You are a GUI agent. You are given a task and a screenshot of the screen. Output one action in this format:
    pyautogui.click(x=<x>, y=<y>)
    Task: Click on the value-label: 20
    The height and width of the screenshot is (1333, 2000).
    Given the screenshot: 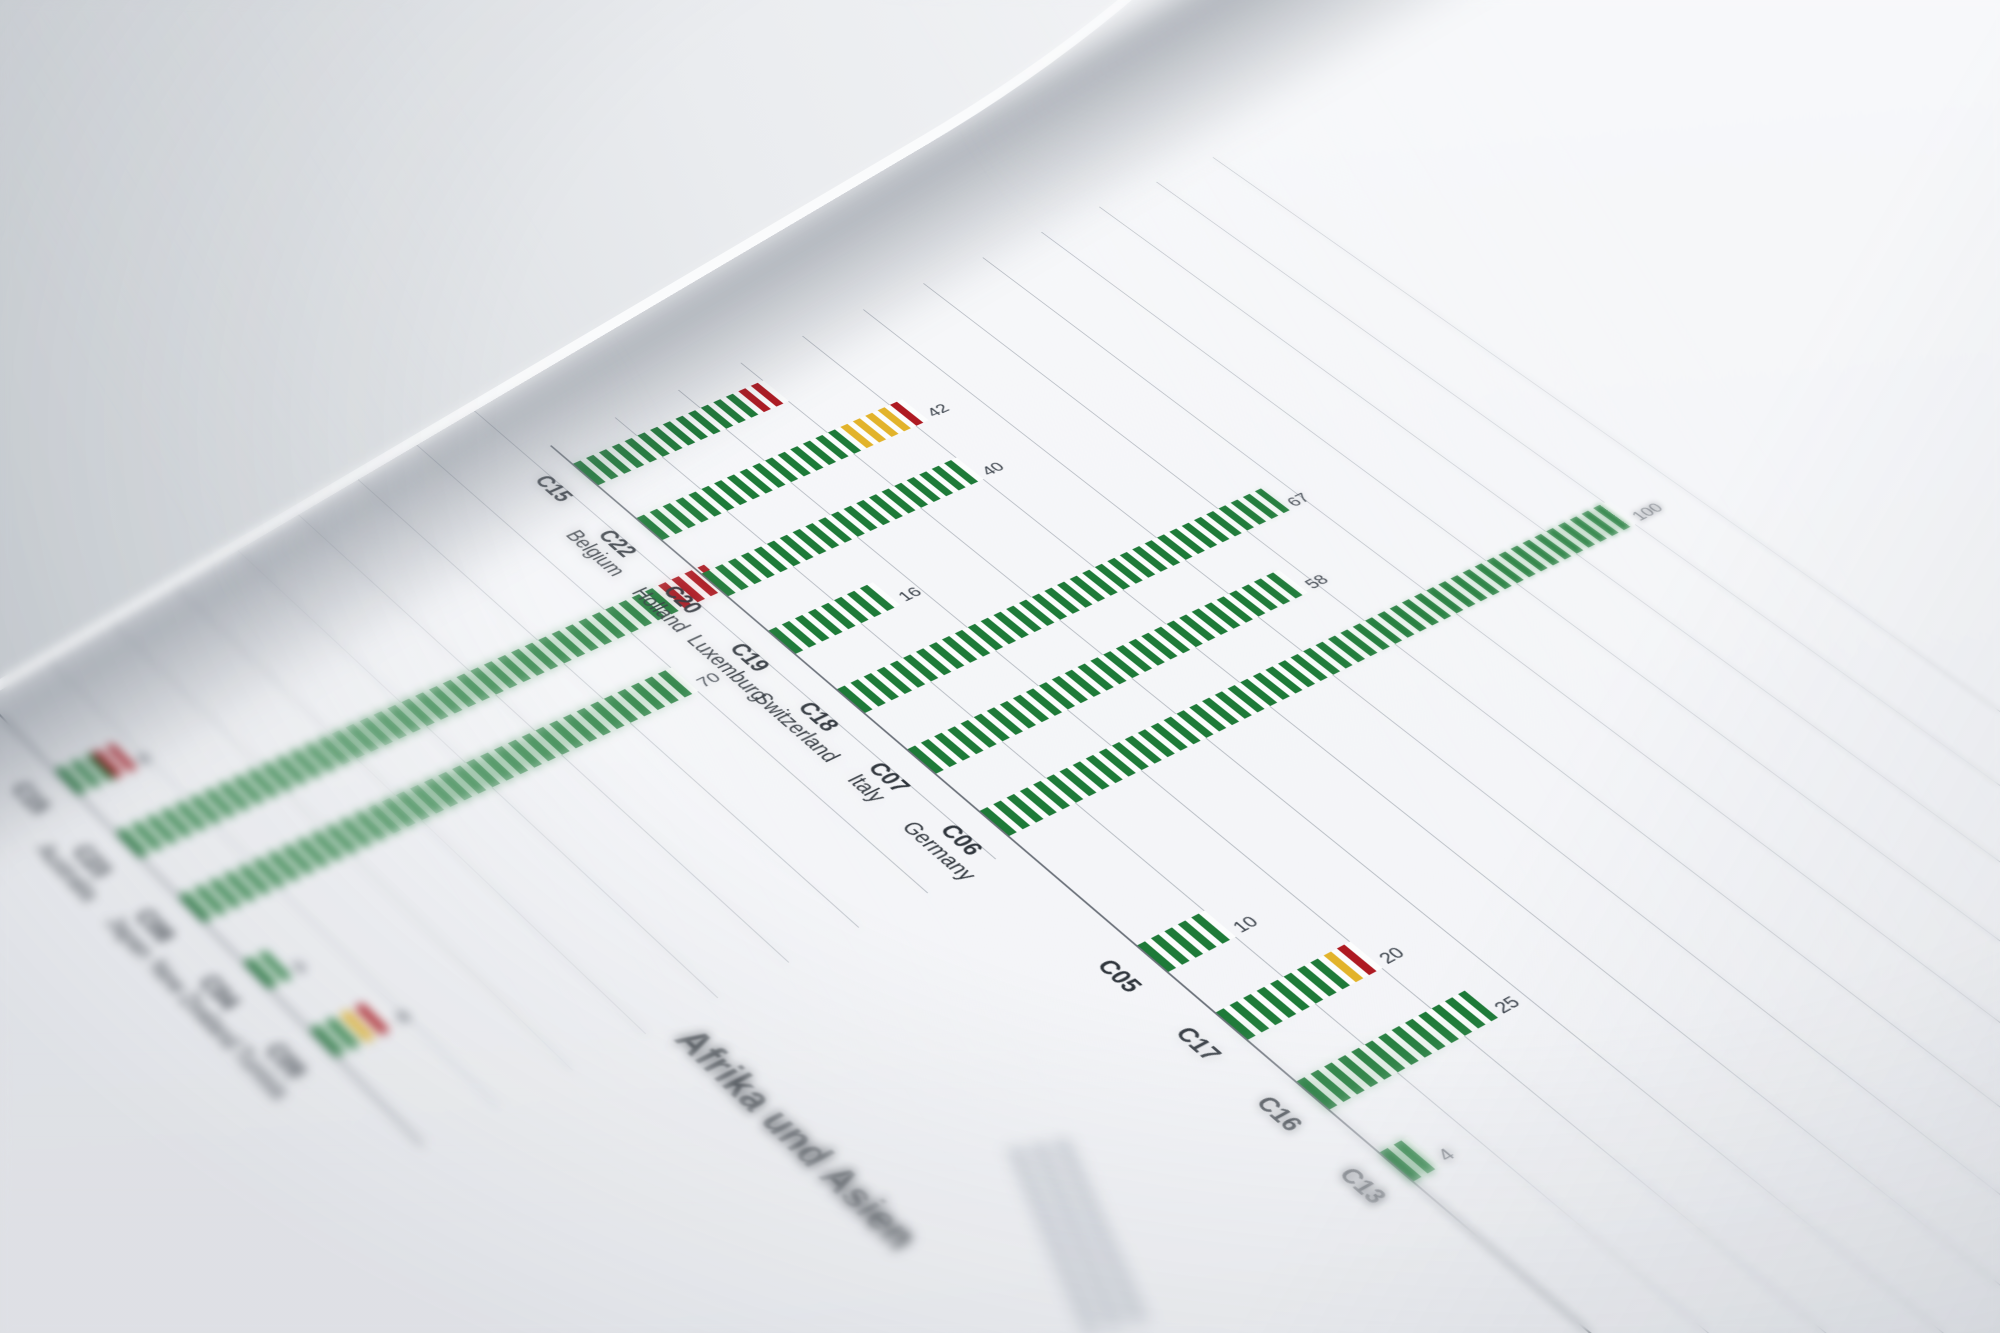 What is the action you would take?
    pyautogui.click(x=1392, y=955)
    